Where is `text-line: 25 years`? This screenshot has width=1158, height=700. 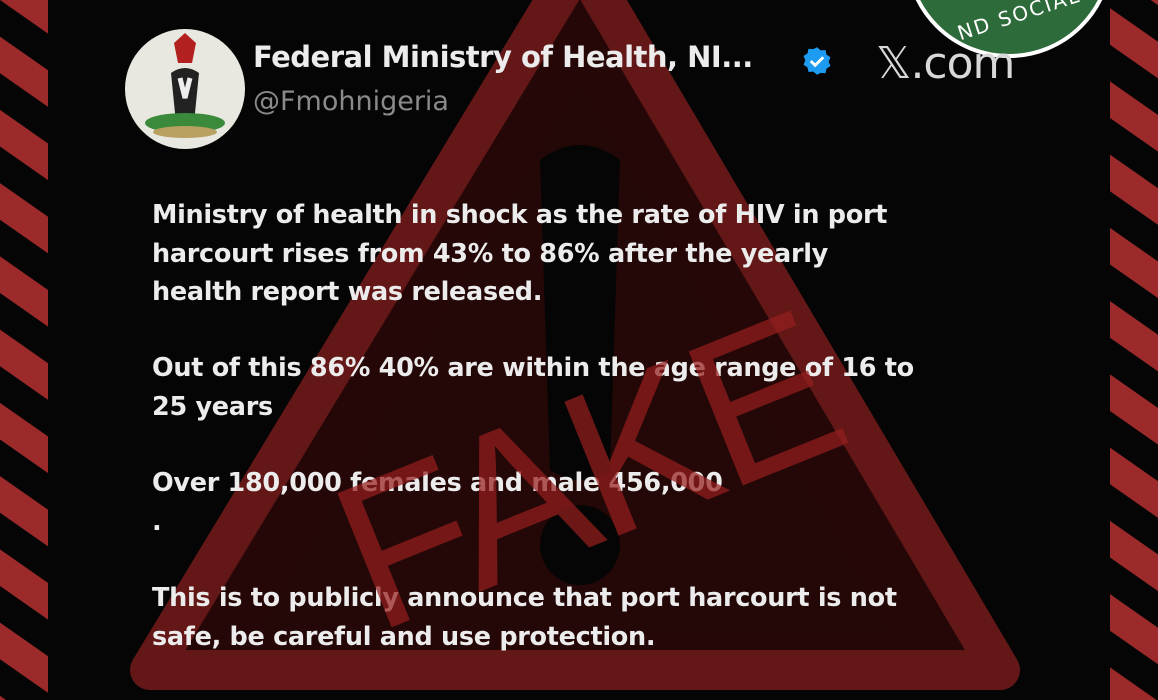 text-line: 25 years is located at coordinates (212, 406).